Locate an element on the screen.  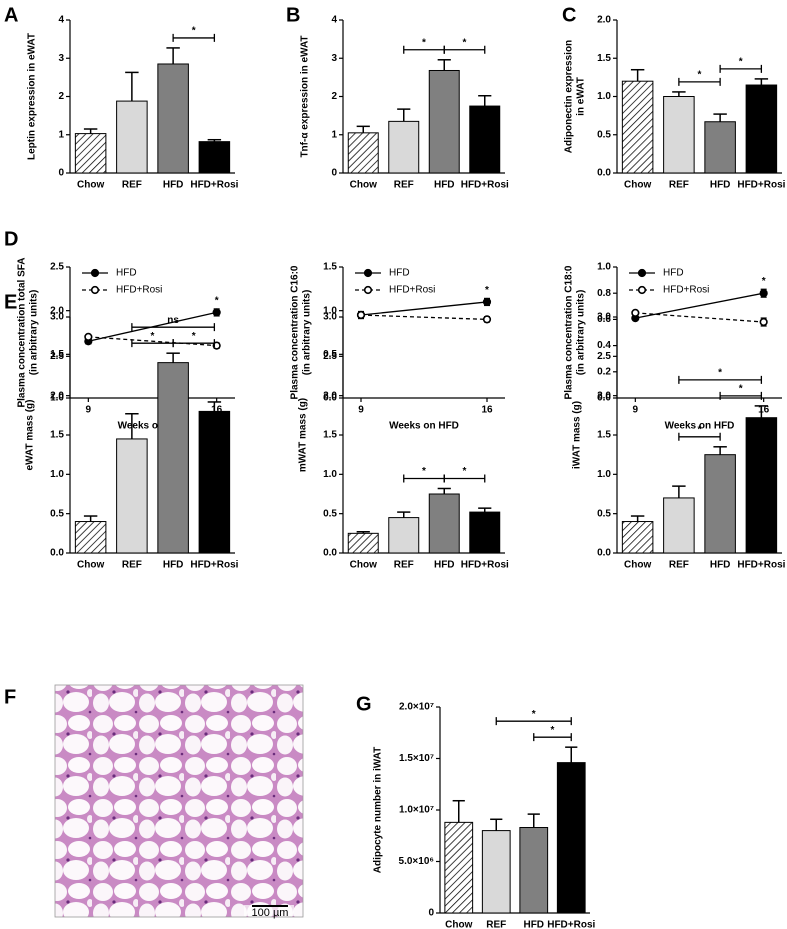
x-axis-label: Weeks on HFD is located at coordinates (424, 426).